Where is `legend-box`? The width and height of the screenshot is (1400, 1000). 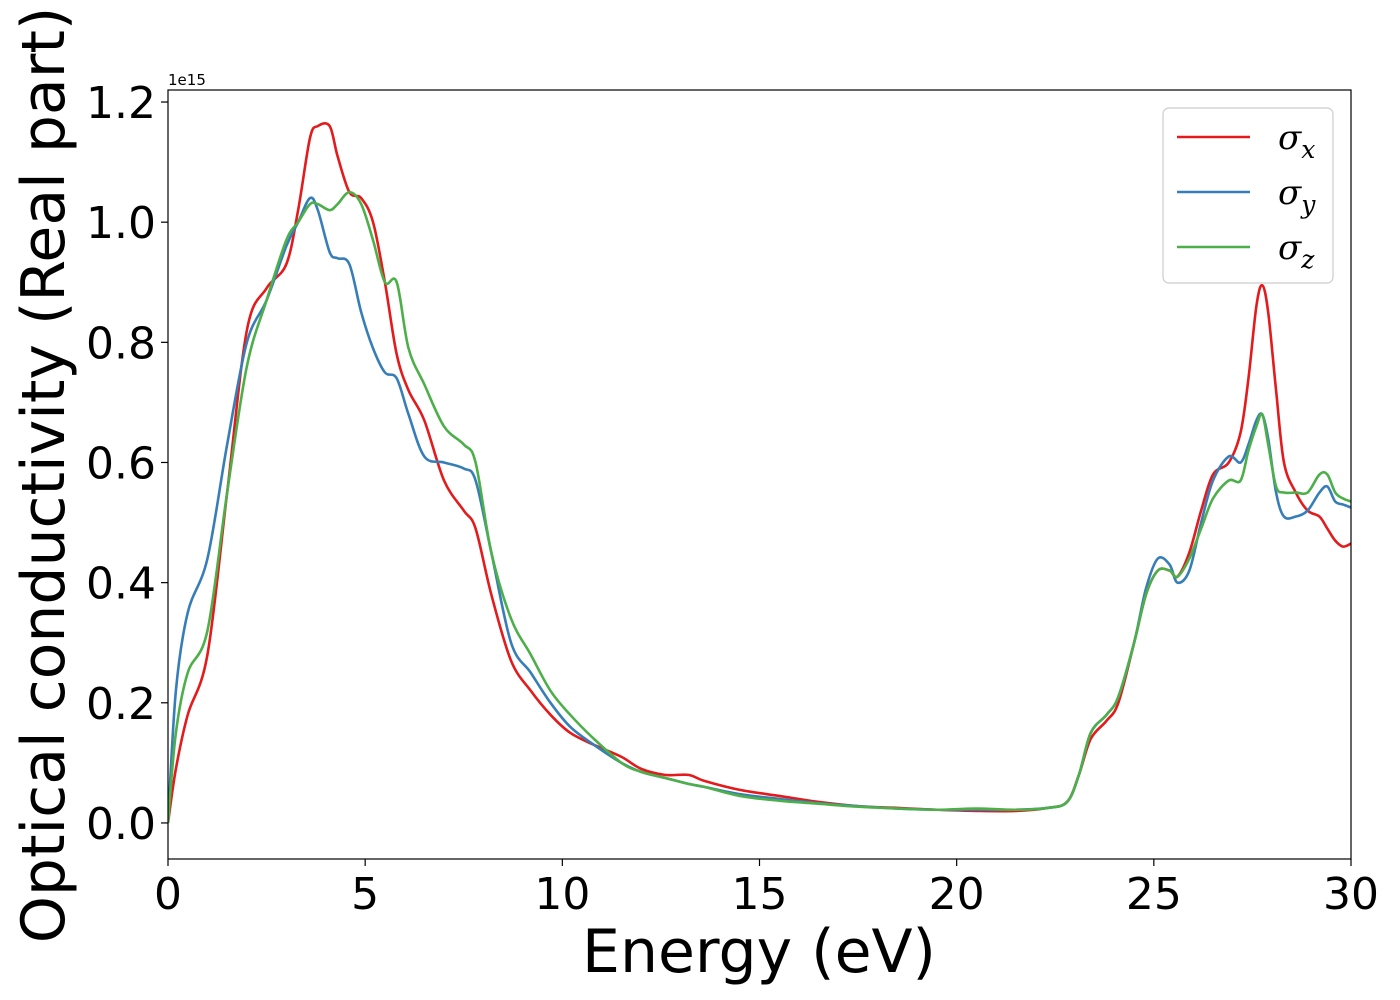 legend-box is located at coordinates (1248, 195).